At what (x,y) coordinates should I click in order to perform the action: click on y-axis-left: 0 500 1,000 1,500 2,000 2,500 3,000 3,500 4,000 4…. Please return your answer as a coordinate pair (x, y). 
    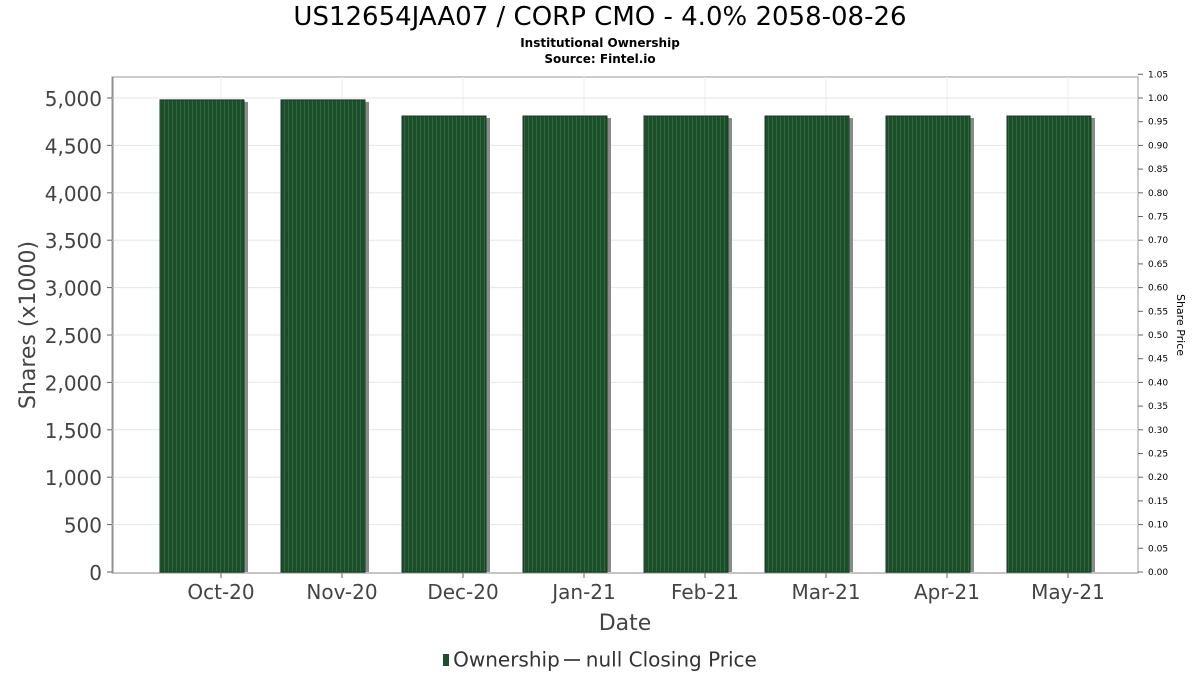
    Looking at the image, I should click on (79, 331).